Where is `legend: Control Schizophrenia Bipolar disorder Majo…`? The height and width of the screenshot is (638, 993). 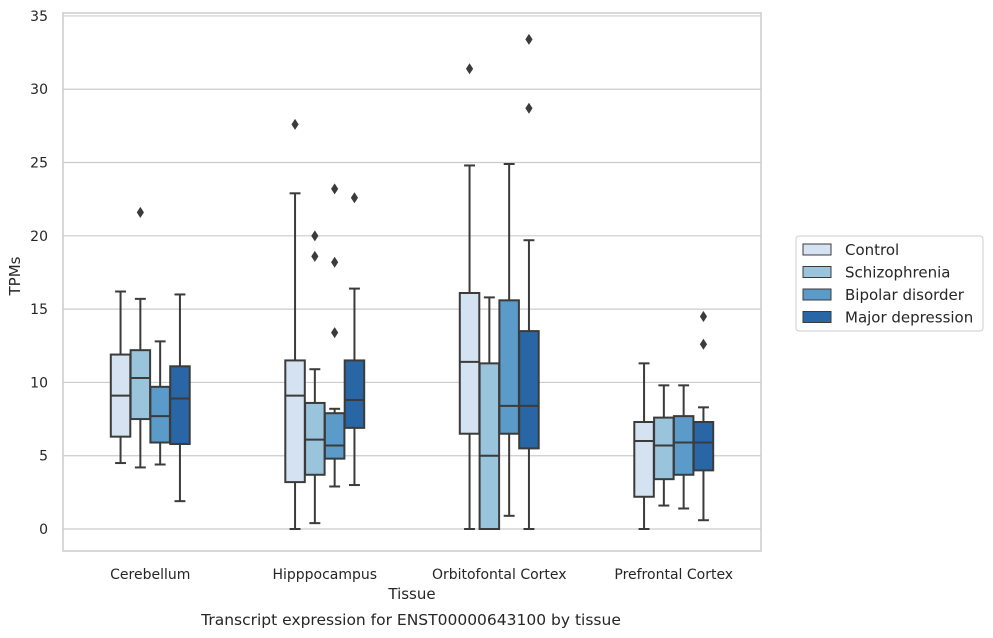
legend: Control Schizophrenia Bipolar disorder Majo… is located at coordinates (889, 283).